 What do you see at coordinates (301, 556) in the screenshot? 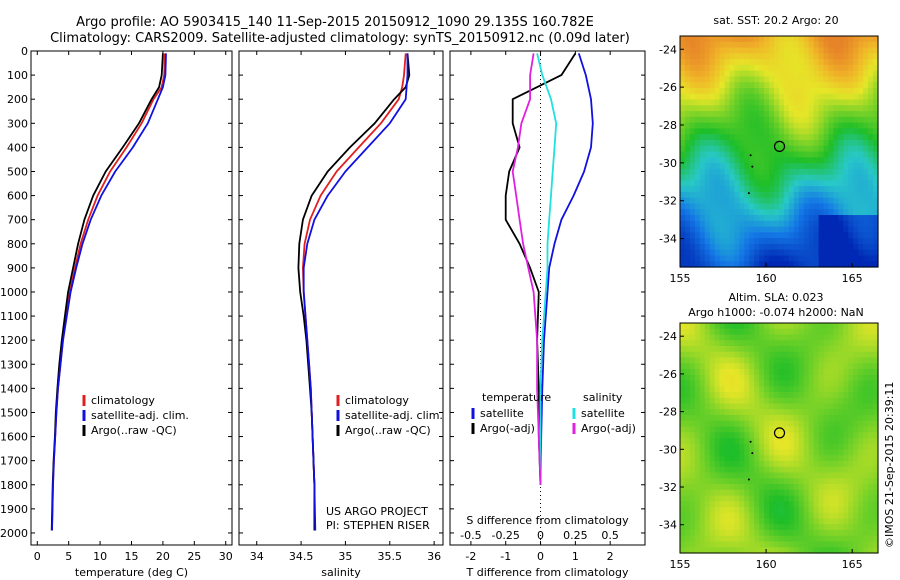
I see `x-tick-label: 34.5` at bounding box center [301, 556].